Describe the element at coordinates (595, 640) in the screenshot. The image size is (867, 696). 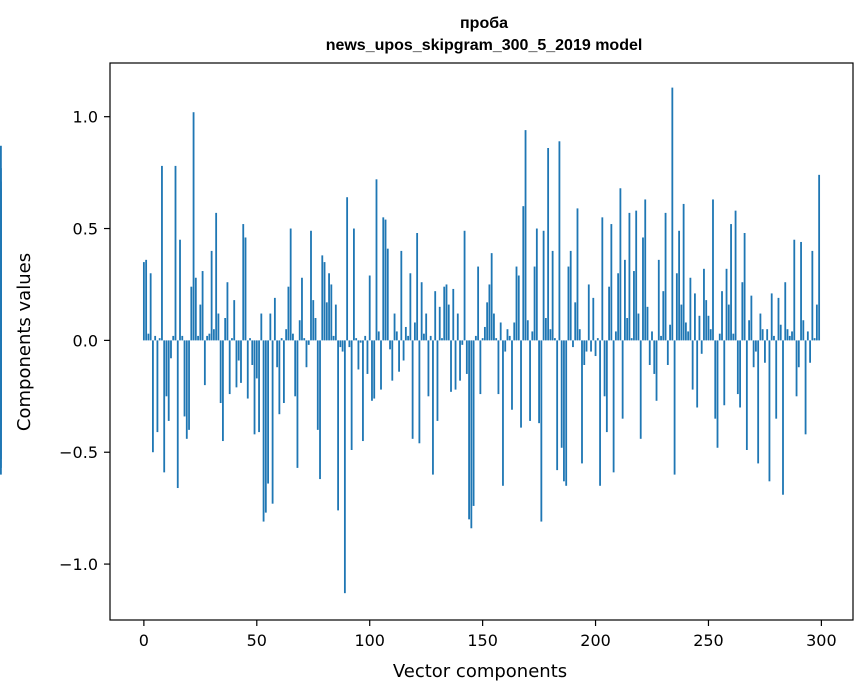
I see `x-tick-label: 200` at that location.